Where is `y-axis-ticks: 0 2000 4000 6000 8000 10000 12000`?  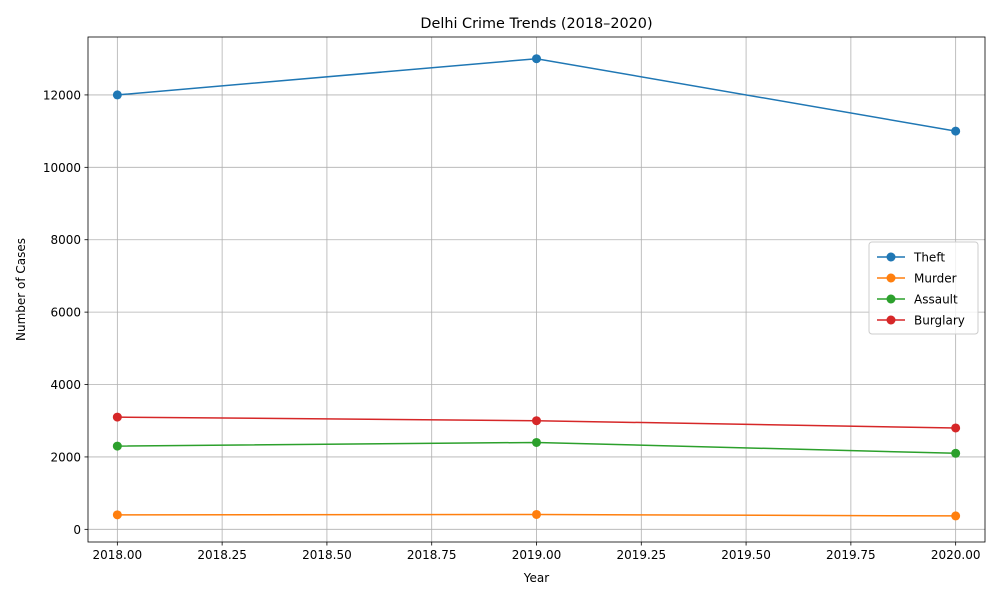
y-axis-ticks: 0 2000 4000 6000 8000 10000 12000 is located at coordinates (65, 312).